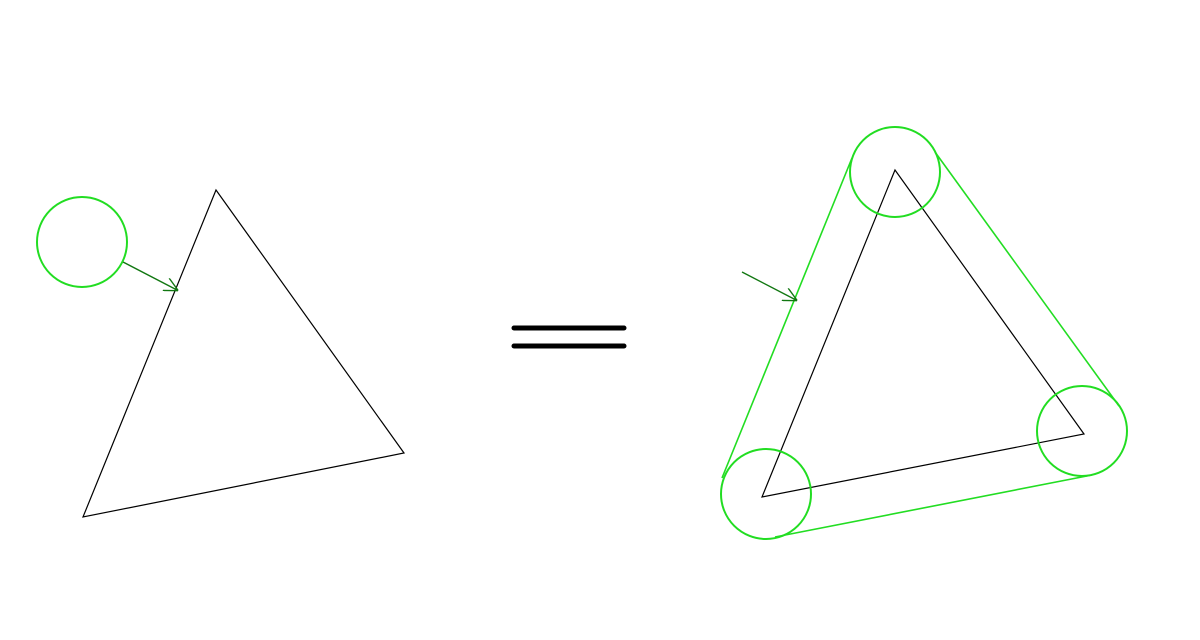  I want to click on outline-edge-bottom, so click(933, 506).